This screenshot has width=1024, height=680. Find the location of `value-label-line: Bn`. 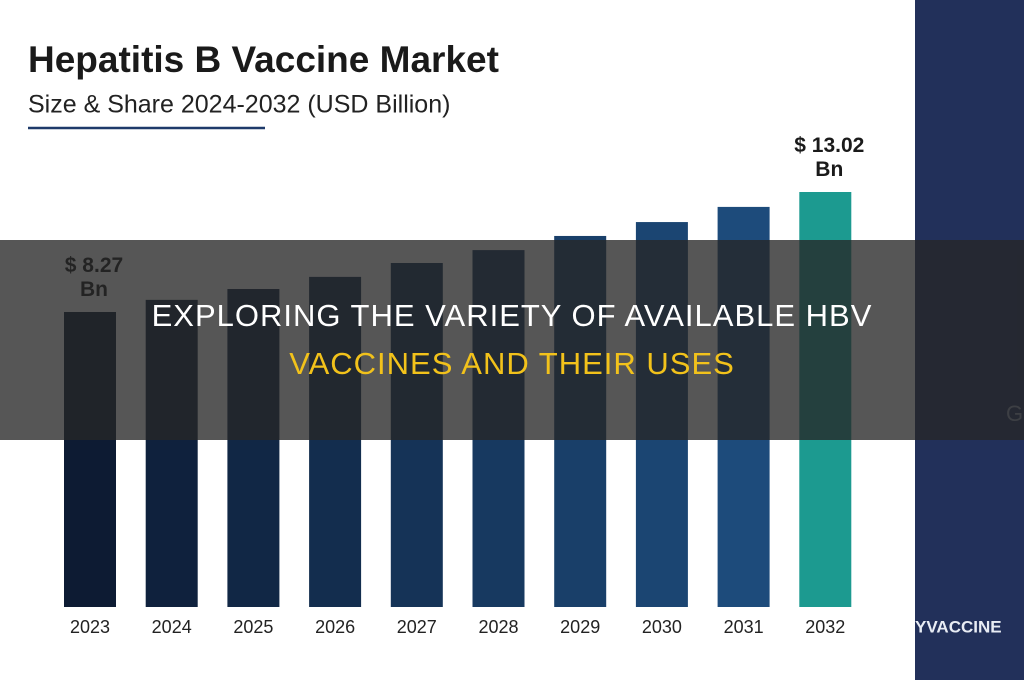

value-label-line: Bn is located at coordinates (829, 169).